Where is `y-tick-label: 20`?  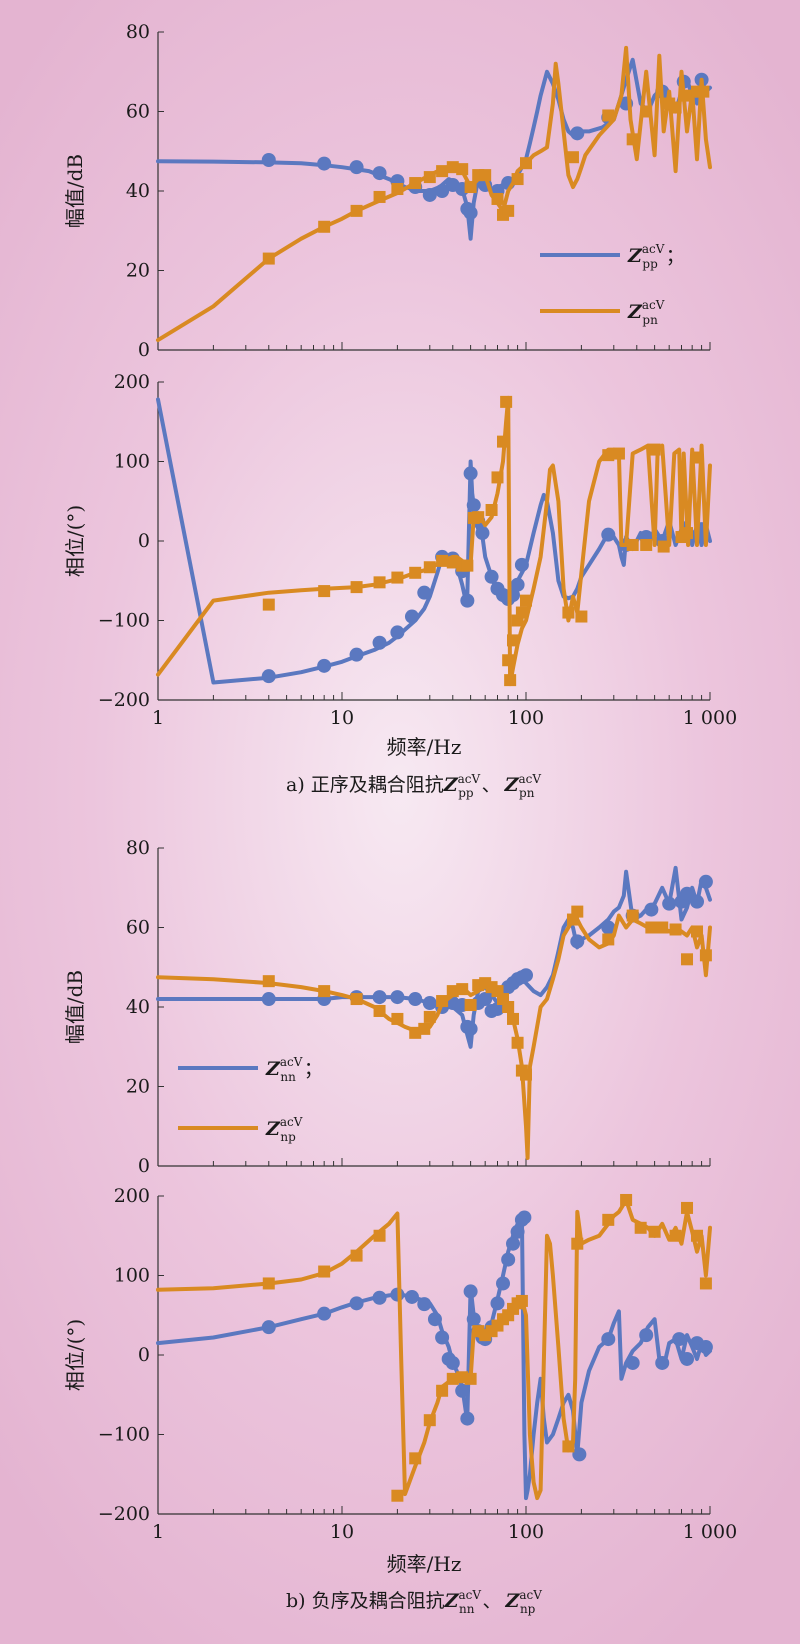
y-tick-label: 20 is located at coordinates (138, 1087).